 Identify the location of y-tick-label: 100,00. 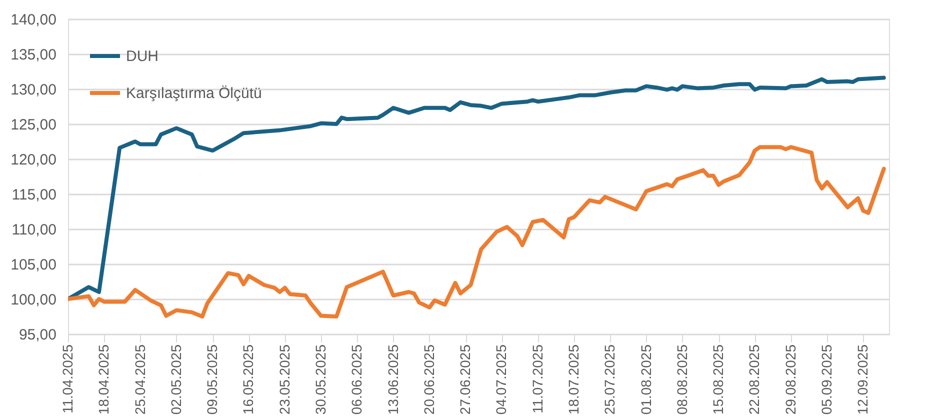
(33, 300).